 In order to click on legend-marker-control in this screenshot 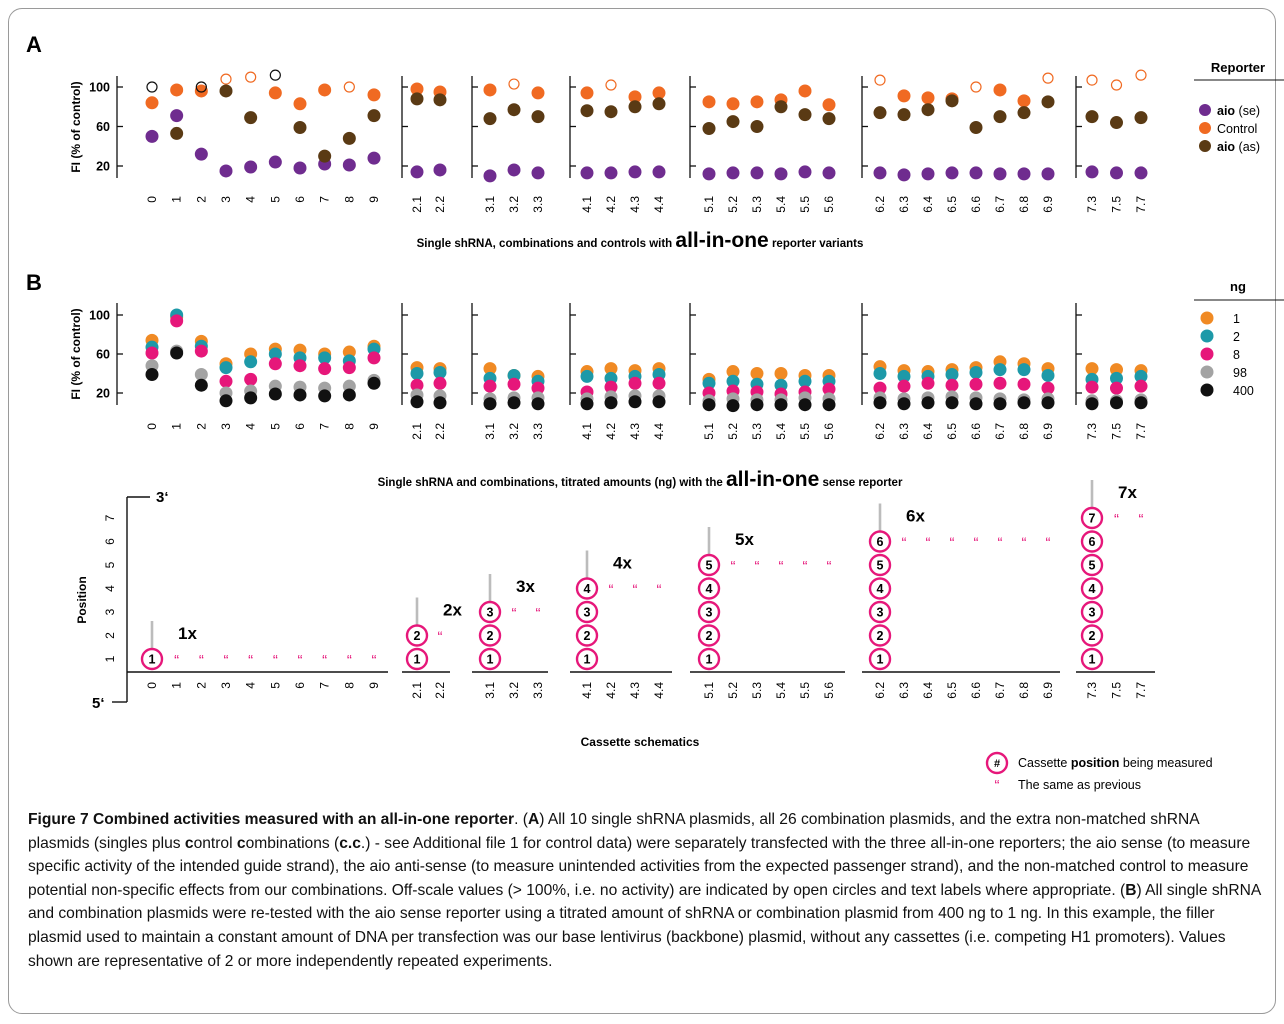, I will do `click(1205, 128)`.